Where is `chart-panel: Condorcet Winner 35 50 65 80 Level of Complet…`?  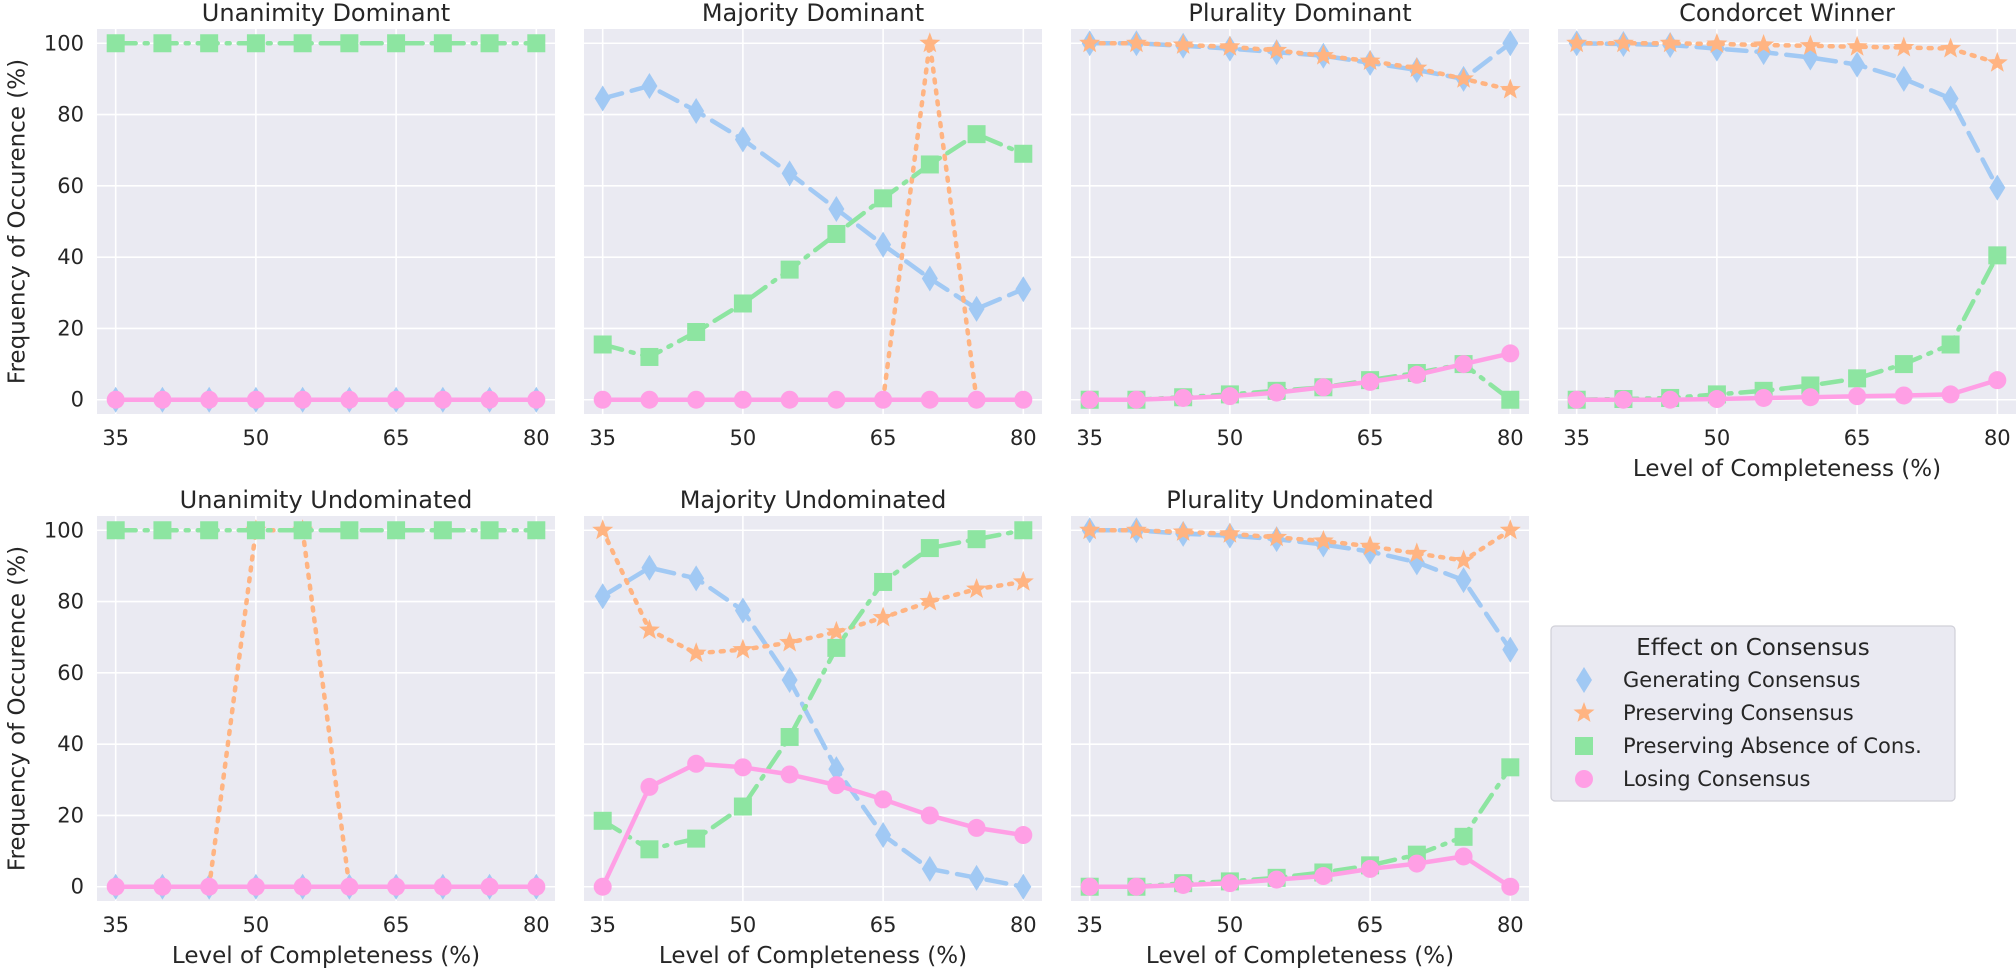 chart-panel: Condorcet Winner 35 50 65 80 Level of Complet… is located at coordinates (1787, 241).